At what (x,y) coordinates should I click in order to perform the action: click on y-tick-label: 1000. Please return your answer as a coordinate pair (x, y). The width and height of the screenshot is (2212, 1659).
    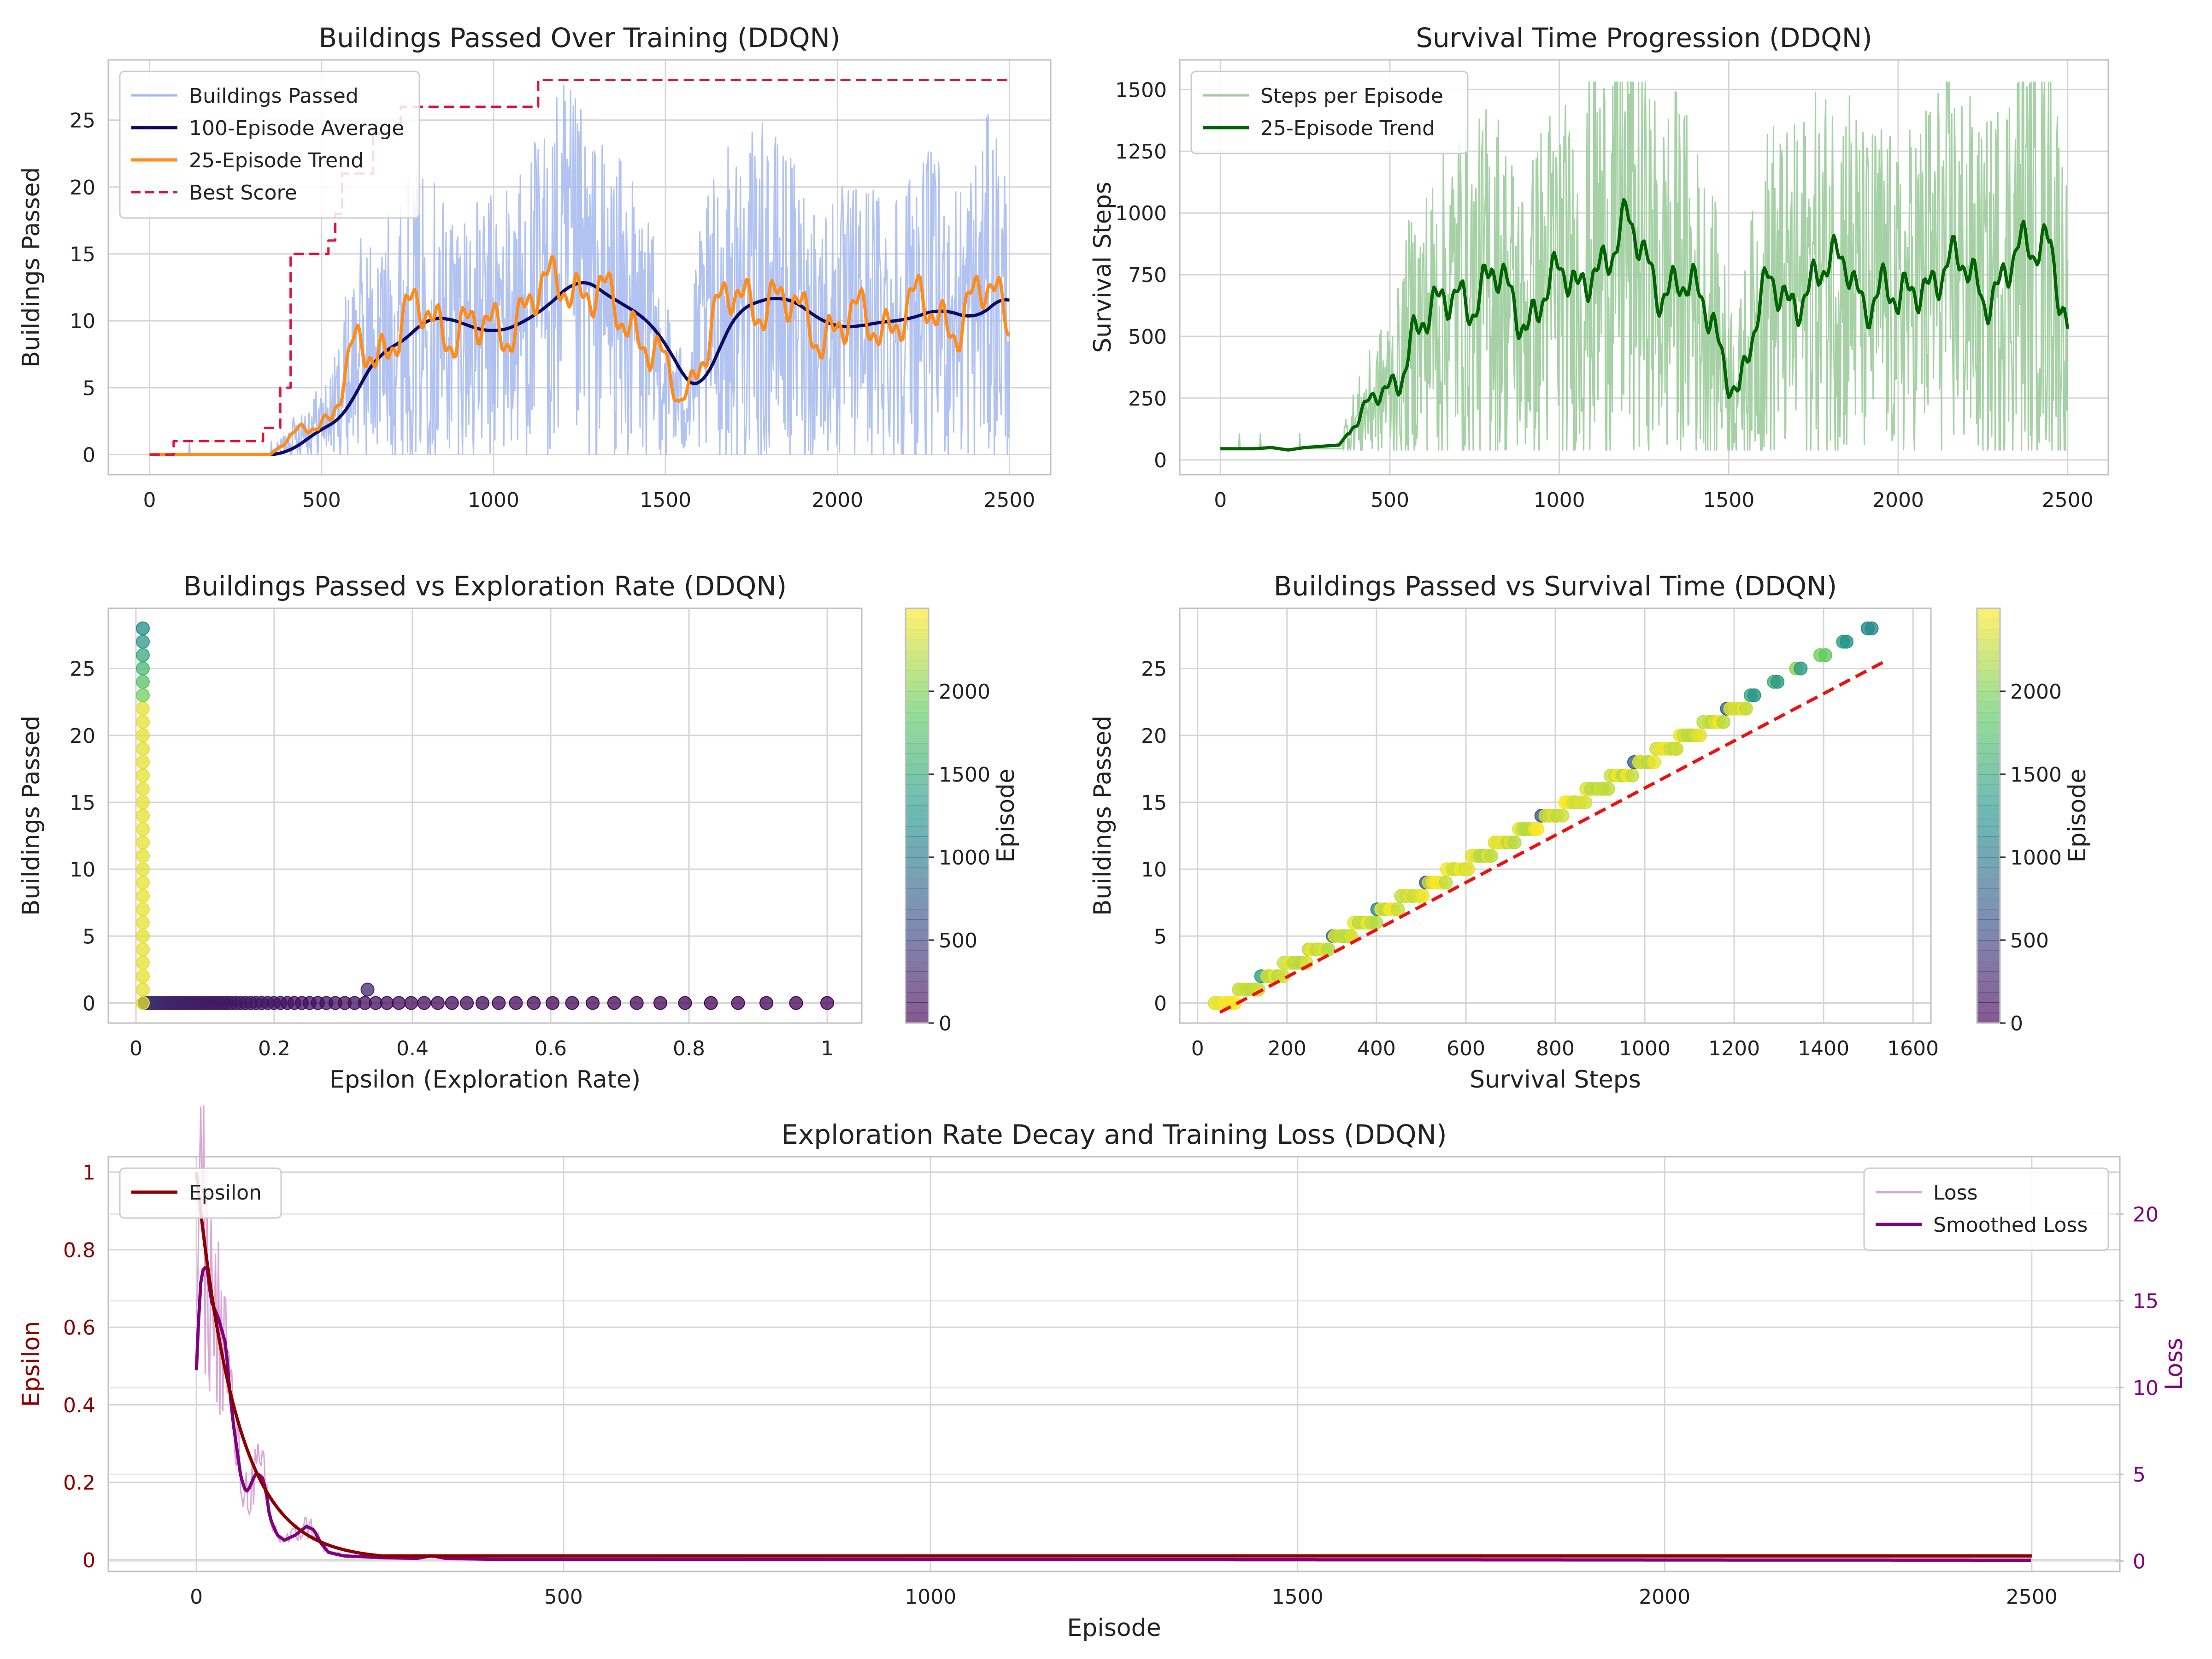
    Looking at the image, I should click on (1141, 213).